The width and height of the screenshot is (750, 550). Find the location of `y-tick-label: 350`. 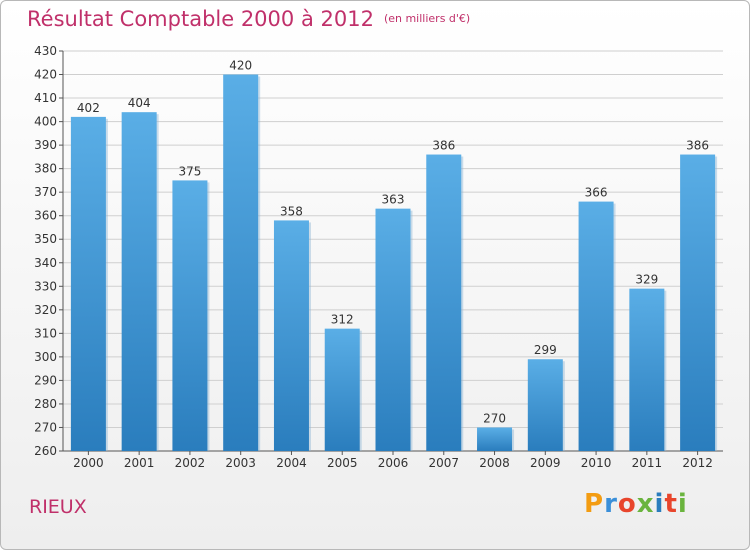

y-tick-label: 350 is located at coordinates (45, 239).